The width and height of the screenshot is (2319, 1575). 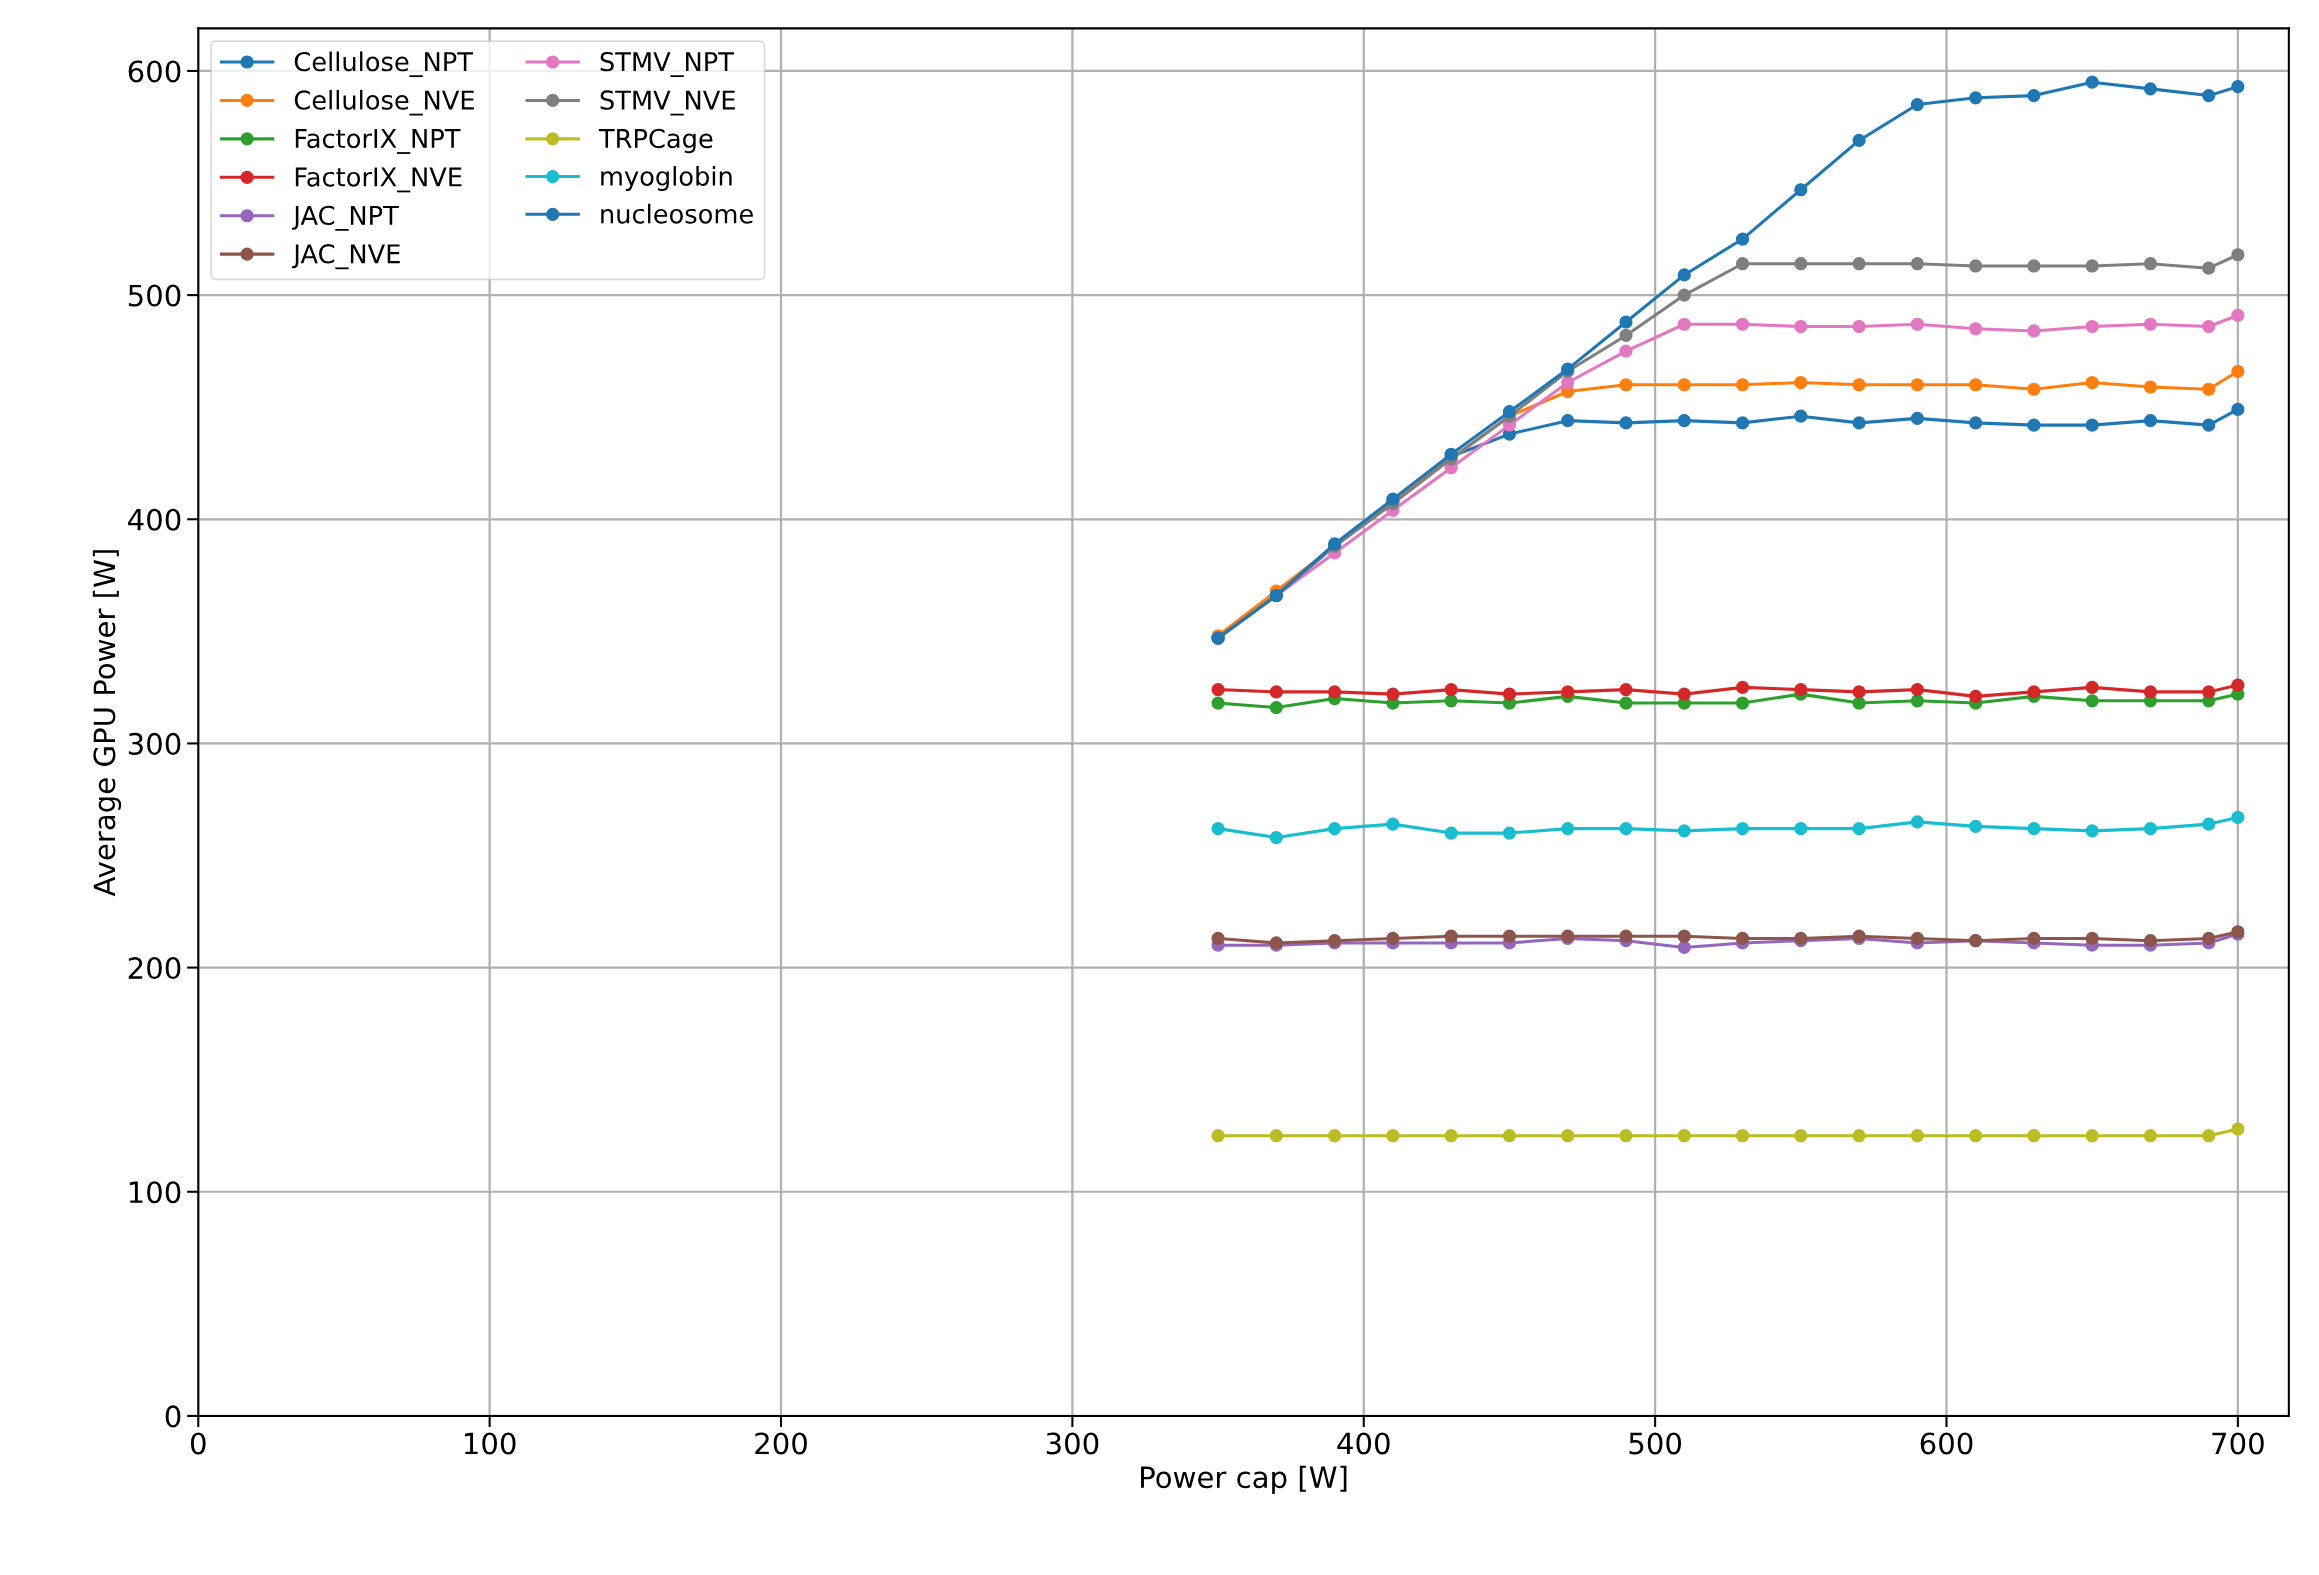 What do you see at coordinates (1244, 1479) in the screenshot?
I see `x-axis-title: Power cap [W]` at bounding box center [1244, 1479].